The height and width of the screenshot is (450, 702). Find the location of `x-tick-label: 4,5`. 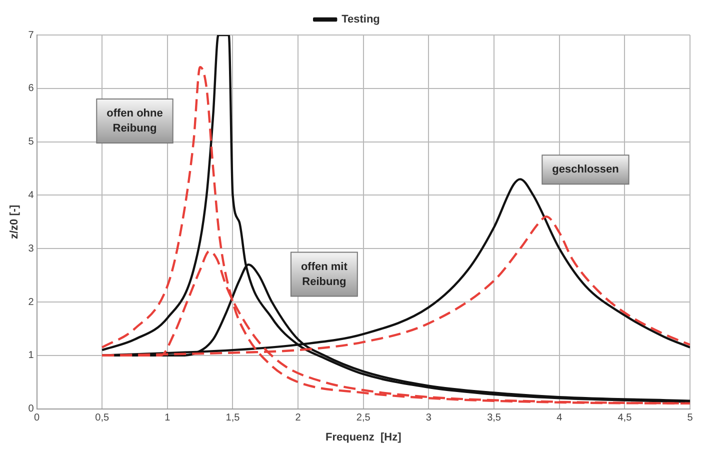

x-tick-label: 4,5 is located at coordinates (625, 418).